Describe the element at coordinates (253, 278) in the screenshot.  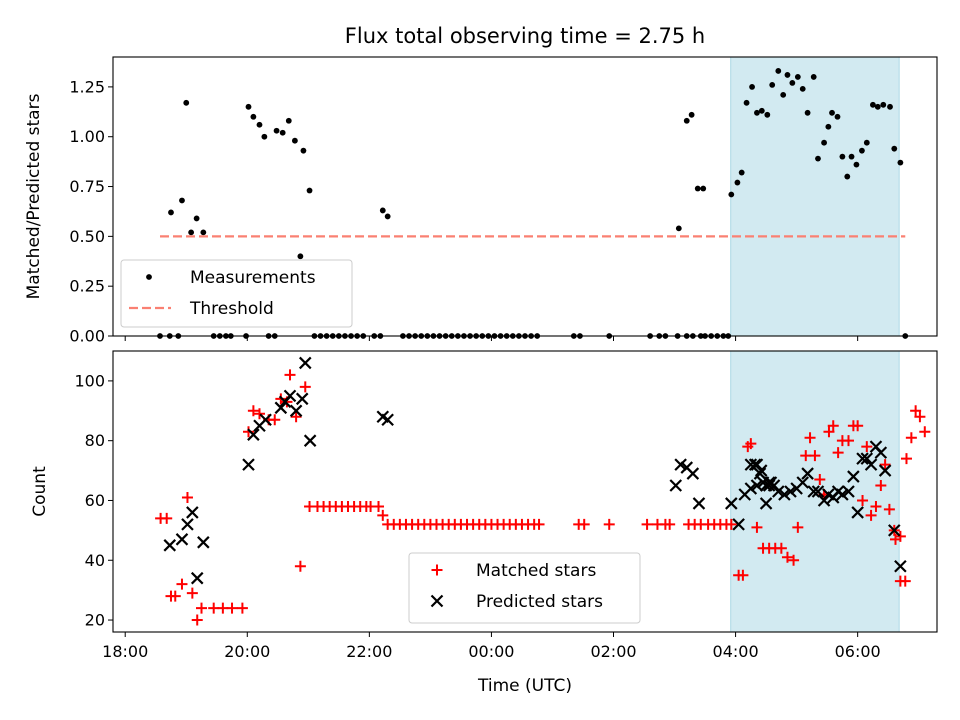
I see `legend-label: Measurements` at that location.